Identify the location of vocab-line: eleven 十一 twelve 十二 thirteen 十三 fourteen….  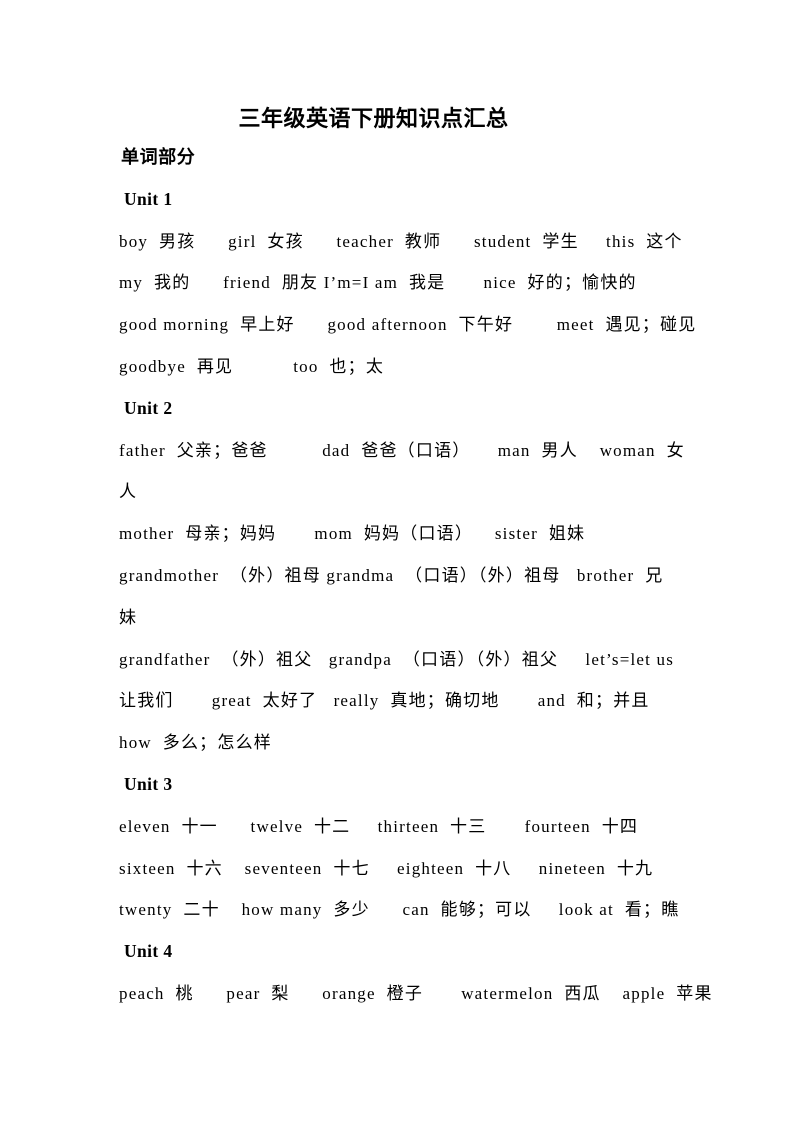
(379, 826).